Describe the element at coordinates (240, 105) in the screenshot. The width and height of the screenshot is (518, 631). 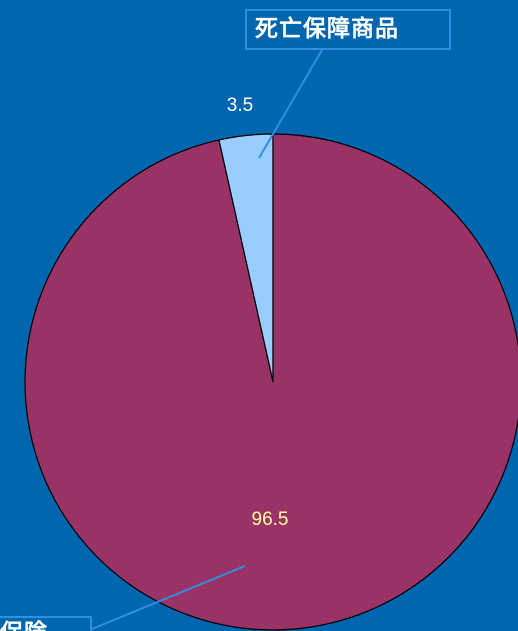
I see `data-label-0: 3.5` at that location.